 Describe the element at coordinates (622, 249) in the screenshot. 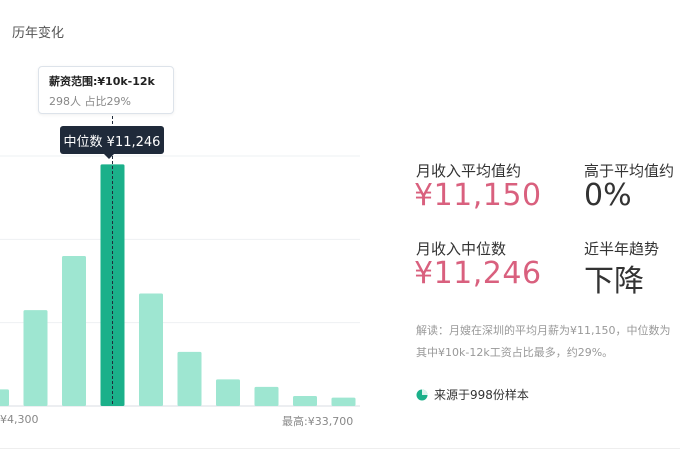

I see `trend-label: 近半年趋势` at that location.